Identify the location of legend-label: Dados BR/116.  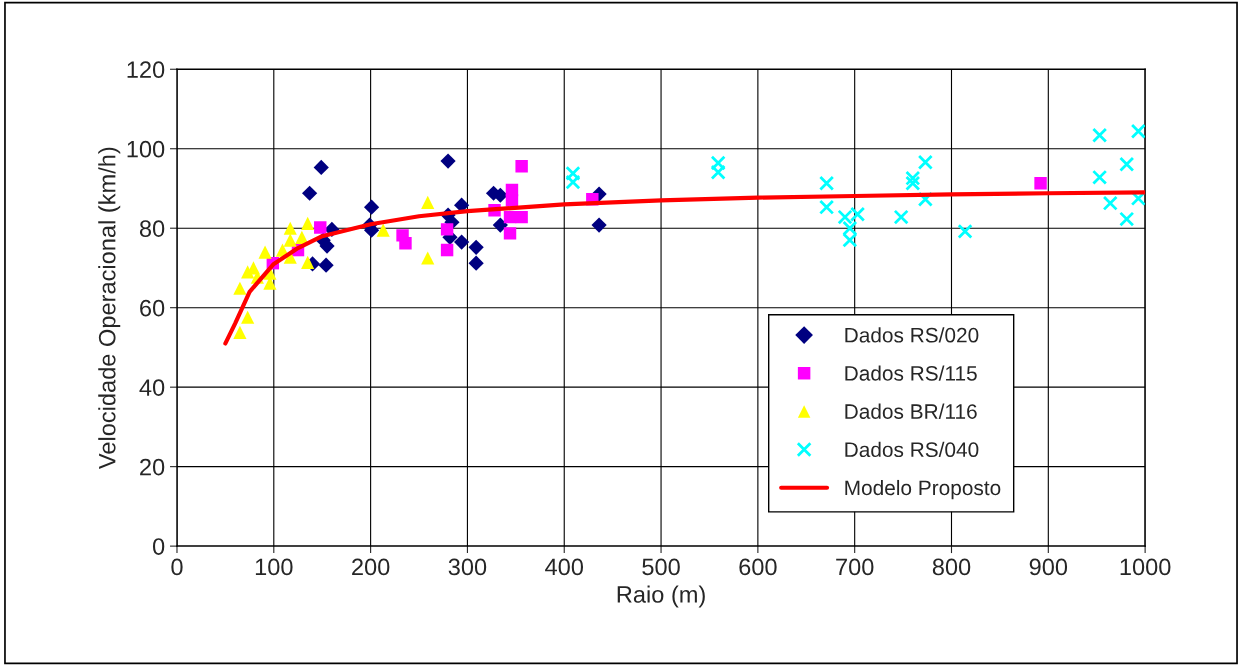
(911, 411).